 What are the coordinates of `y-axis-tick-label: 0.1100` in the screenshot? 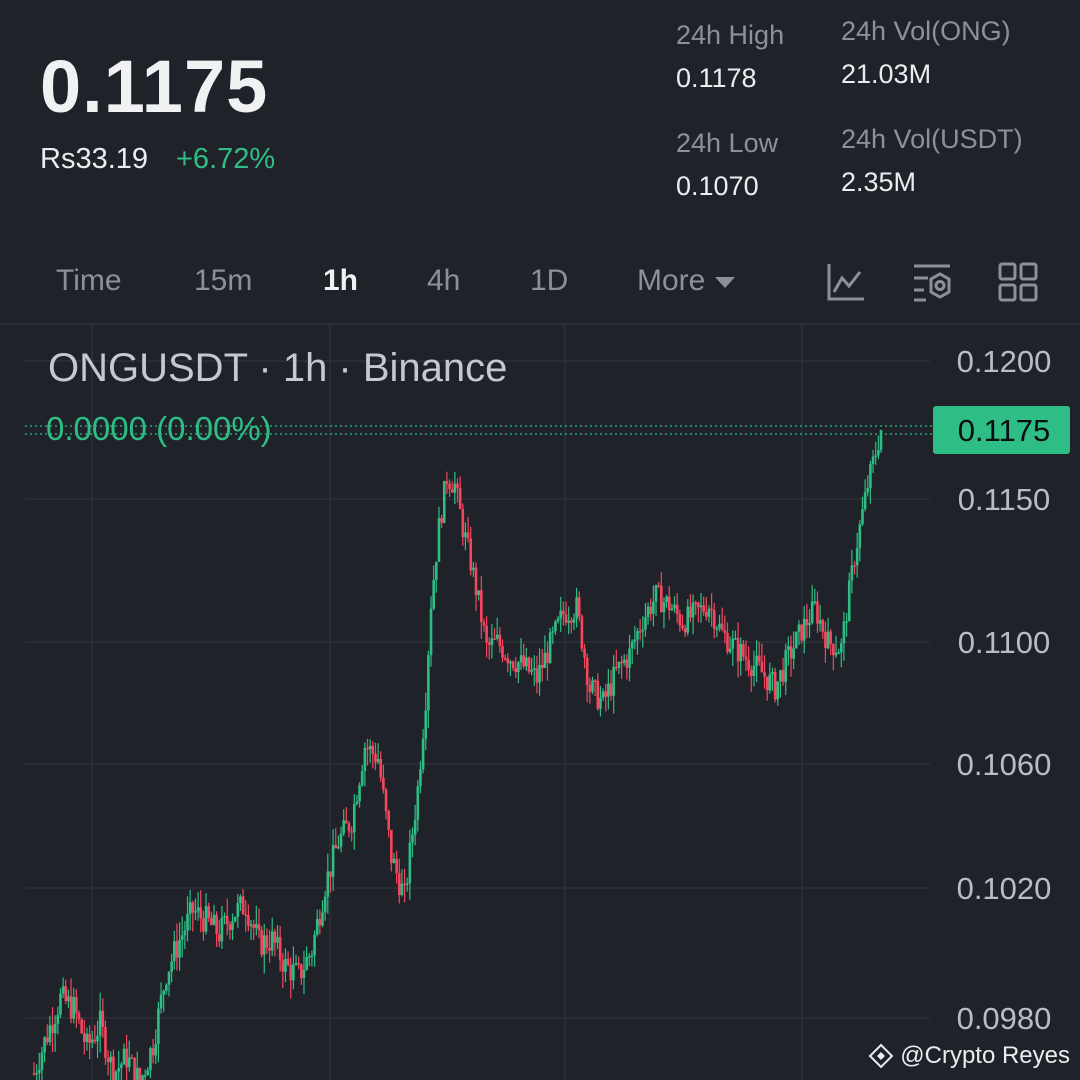 It's located at (1004, 642).